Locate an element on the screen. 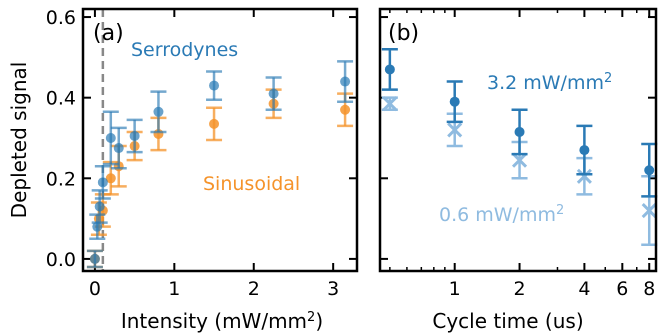  y-tick-label: 0.4 is located at coordinates (61, 99).